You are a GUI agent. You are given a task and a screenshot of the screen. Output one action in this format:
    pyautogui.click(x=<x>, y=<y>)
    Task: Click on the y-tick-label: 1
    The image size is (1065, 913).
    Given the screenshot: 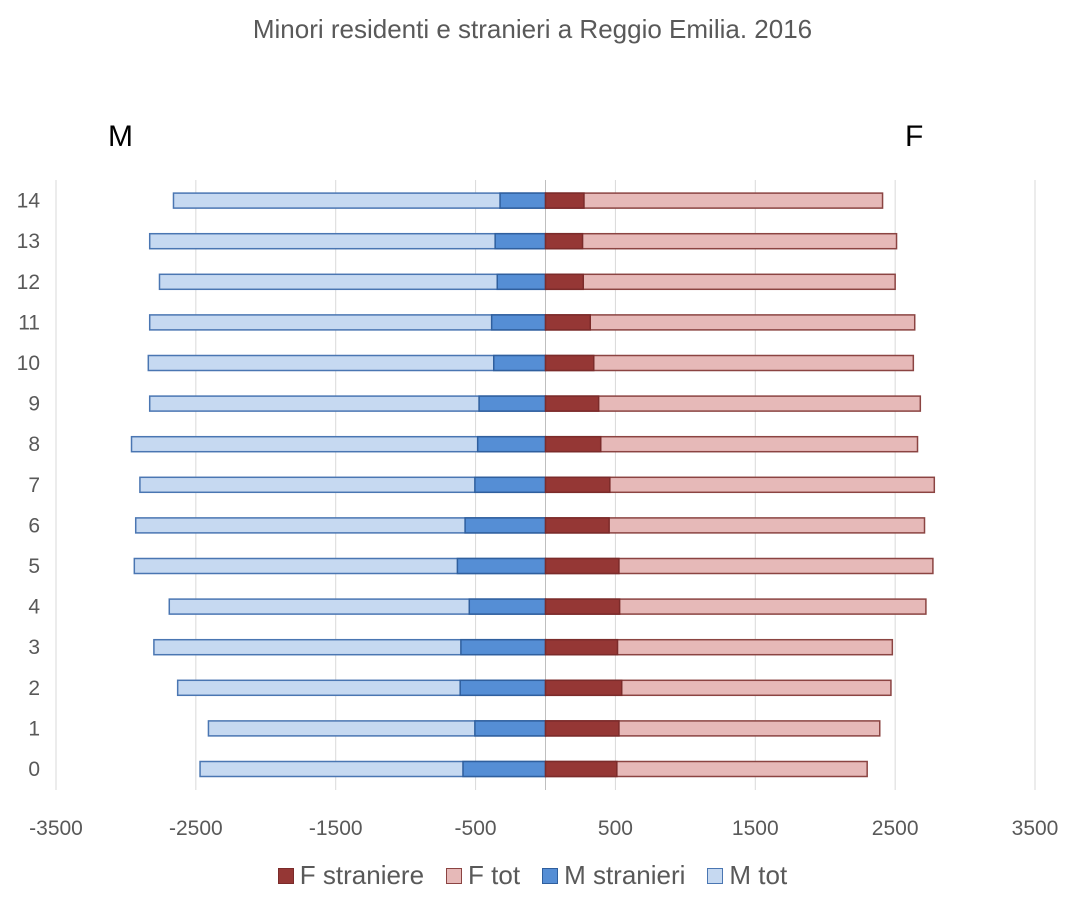 What is the action you would take?
    pyautogui.click(x=34, y=728)
    